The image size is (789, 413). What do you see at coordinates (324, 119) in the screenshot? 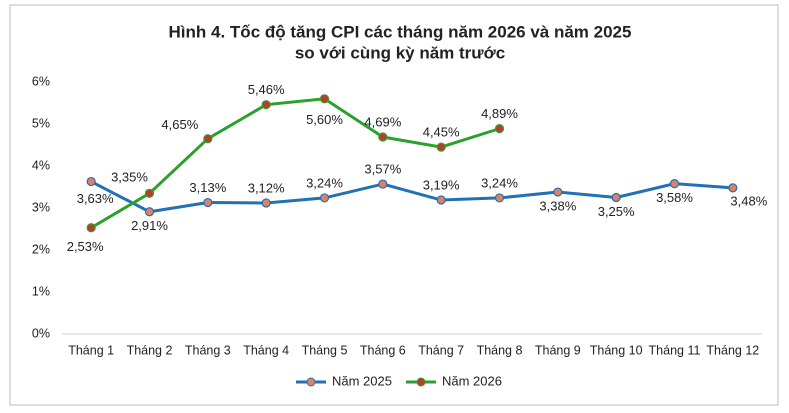
I see `data-label: 5,60%` at bounding box center [324, 119].